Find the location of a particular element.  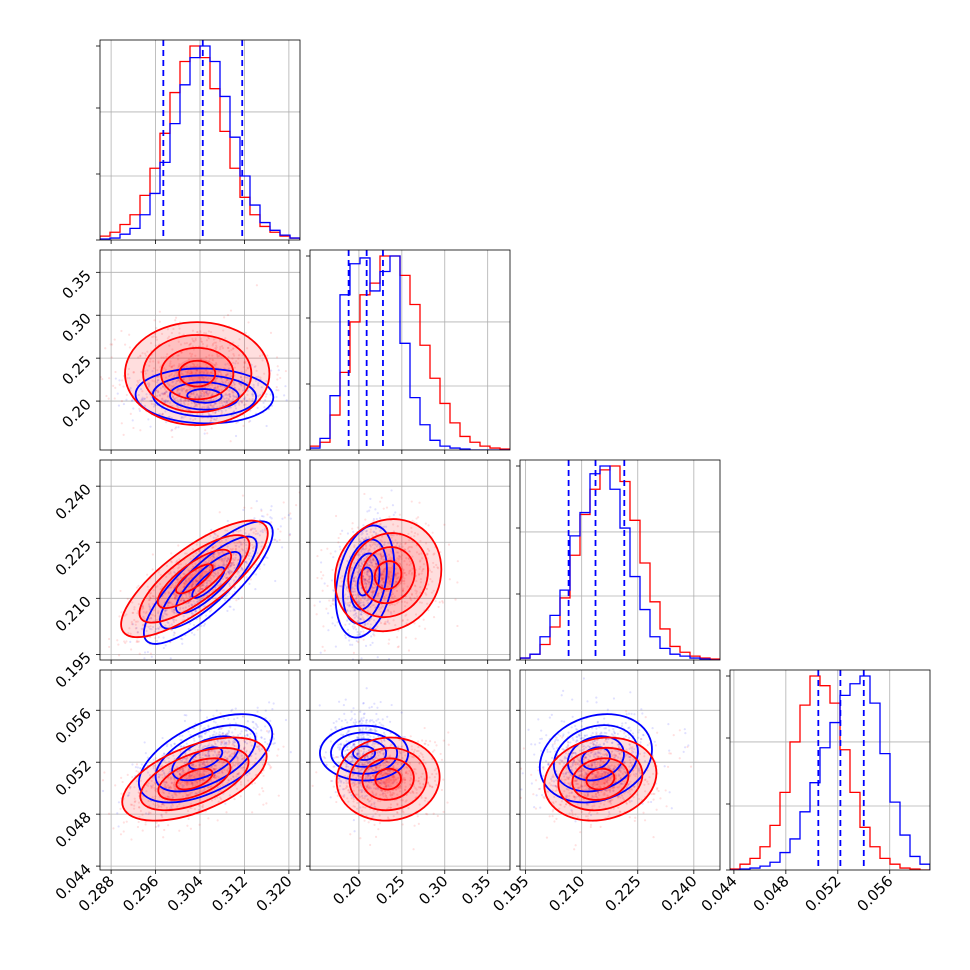

contour-red is located at coordinates (194, 579).